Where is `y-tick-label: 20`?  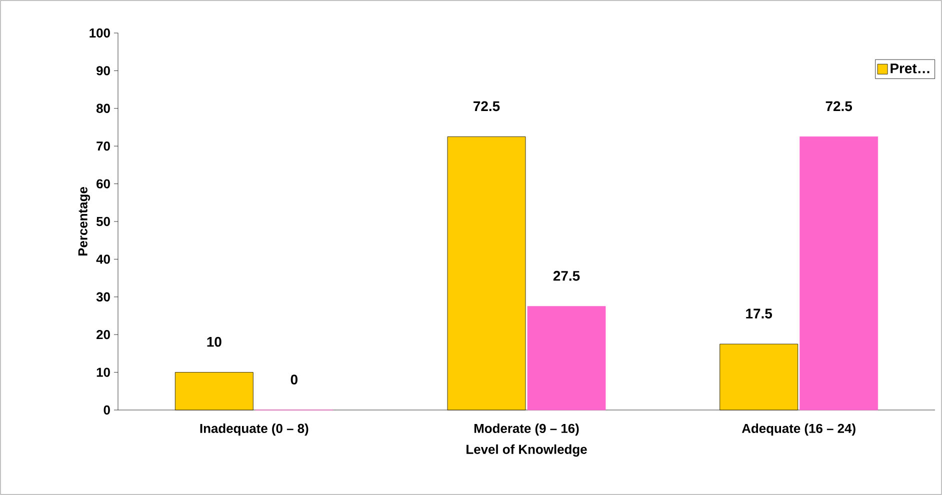
y-tick-label: 20 is located at coordinates (103, 335).